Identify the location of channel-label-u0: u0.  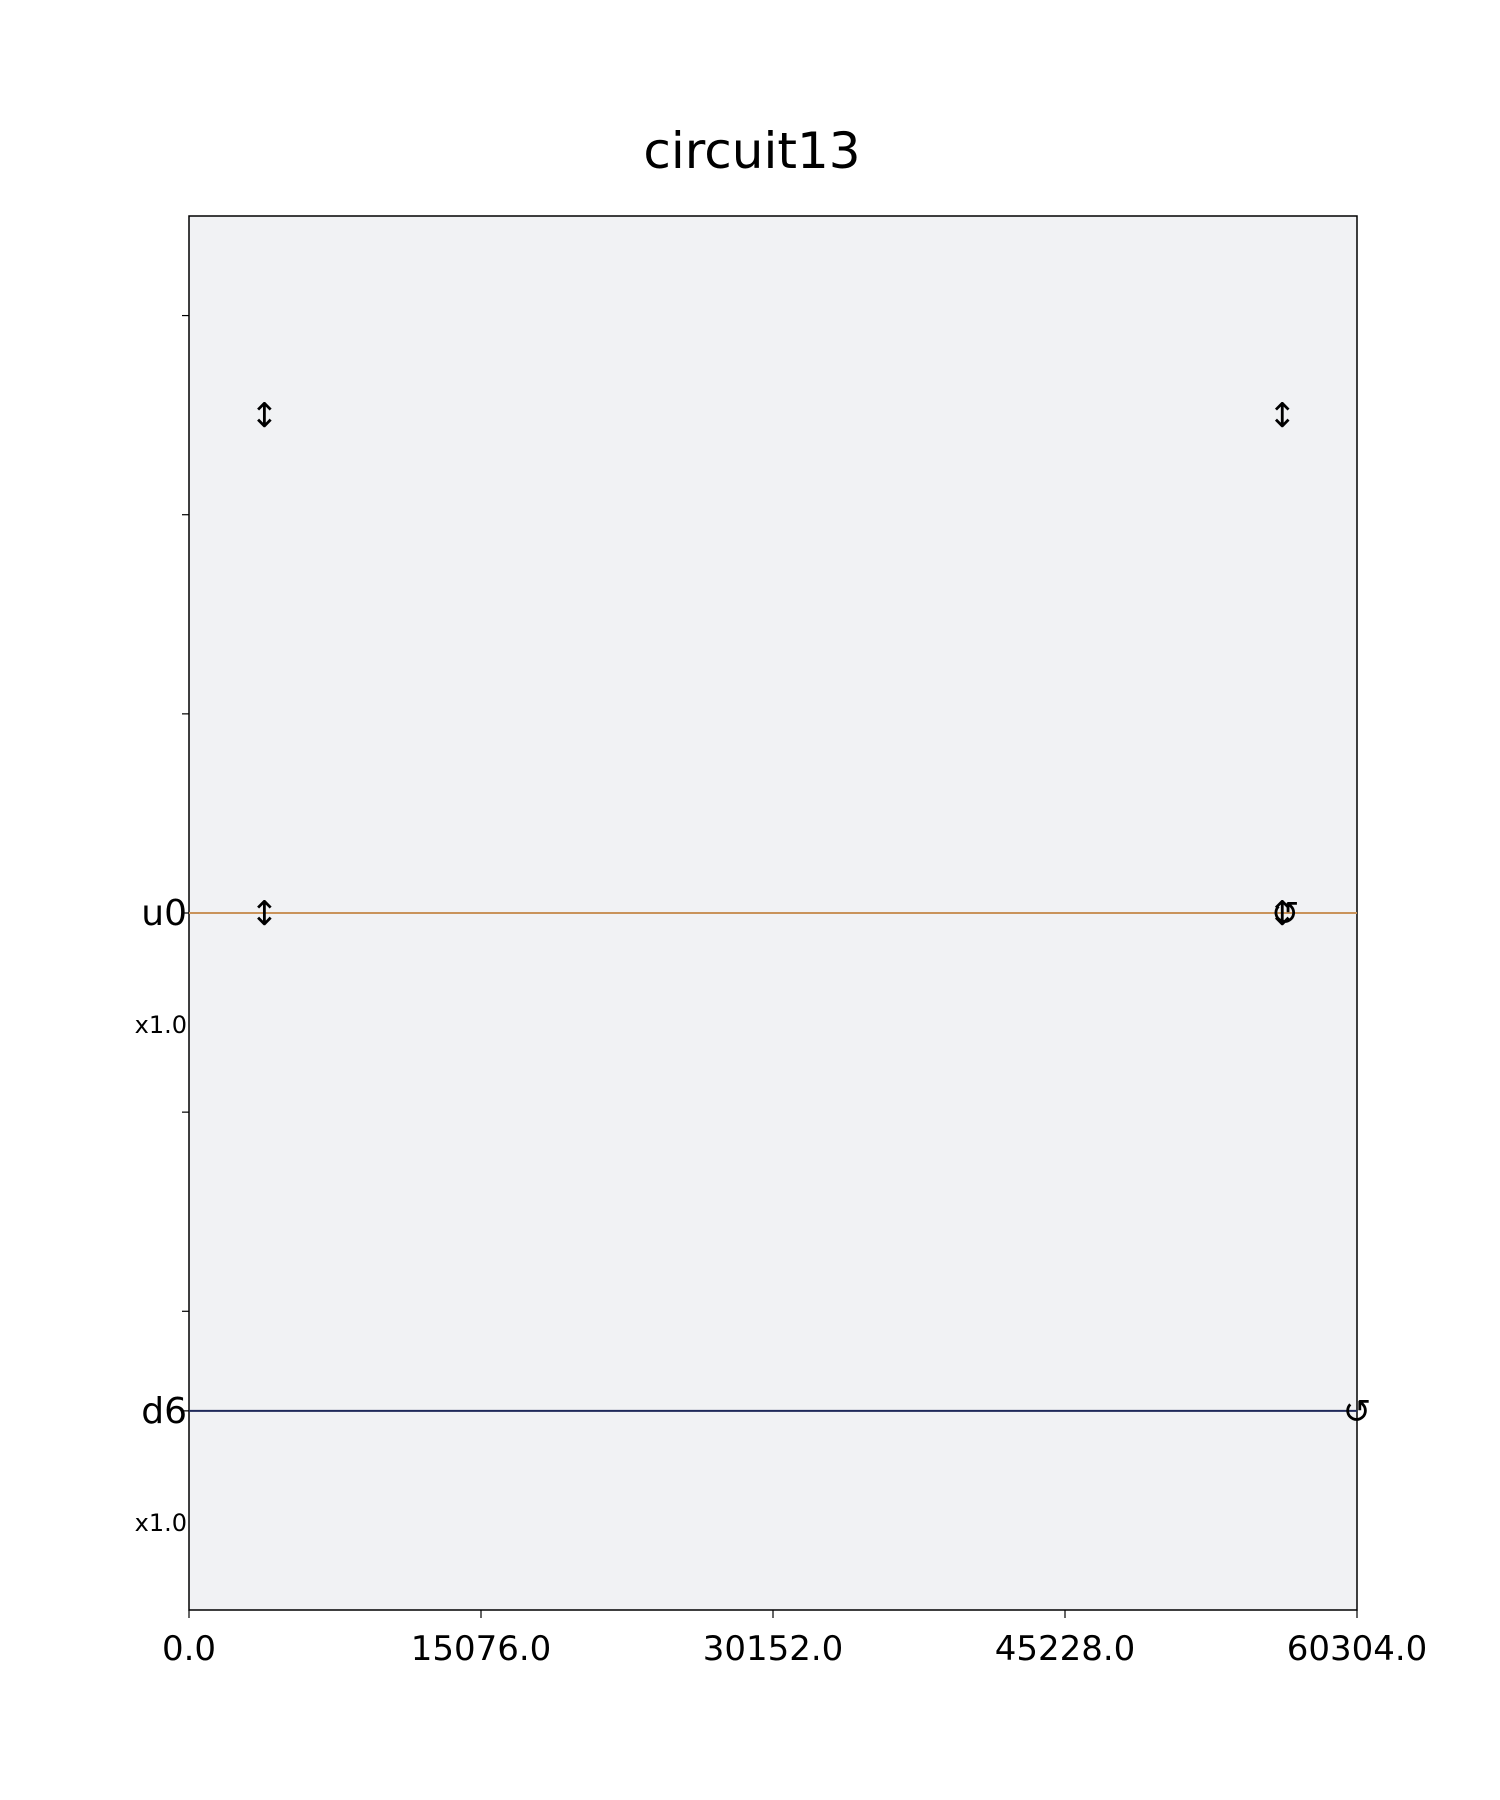
(164, 913).